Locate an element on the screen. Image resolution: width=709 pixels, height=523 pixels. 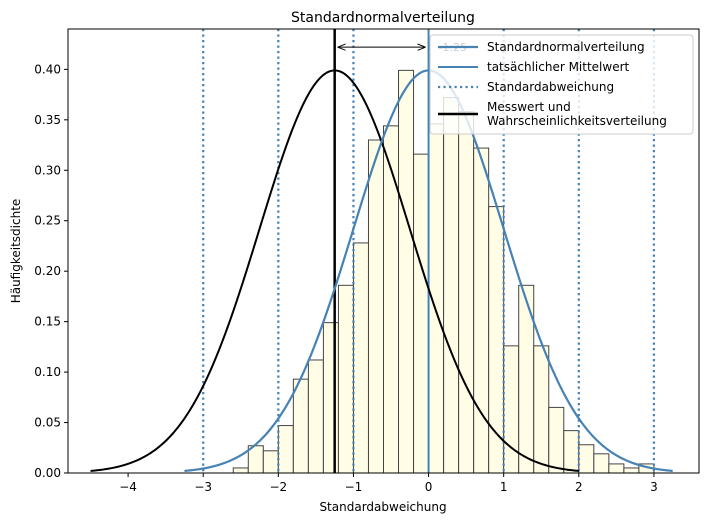
y-tick-label: 0.05 is located at coordinates (47, 423).